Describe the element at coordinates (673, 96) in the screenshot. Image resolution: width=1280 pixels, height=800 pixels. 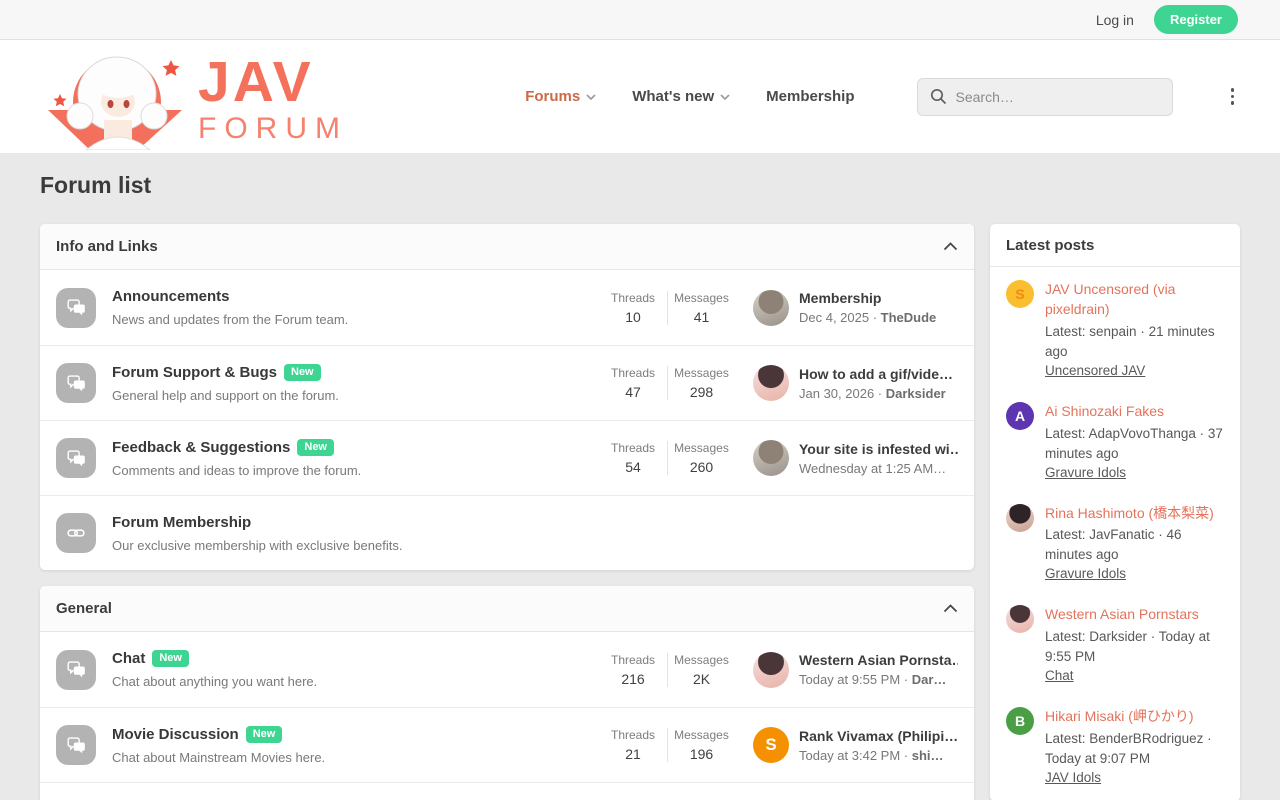
I see `nav-whats-new-label: What's new` at that location.